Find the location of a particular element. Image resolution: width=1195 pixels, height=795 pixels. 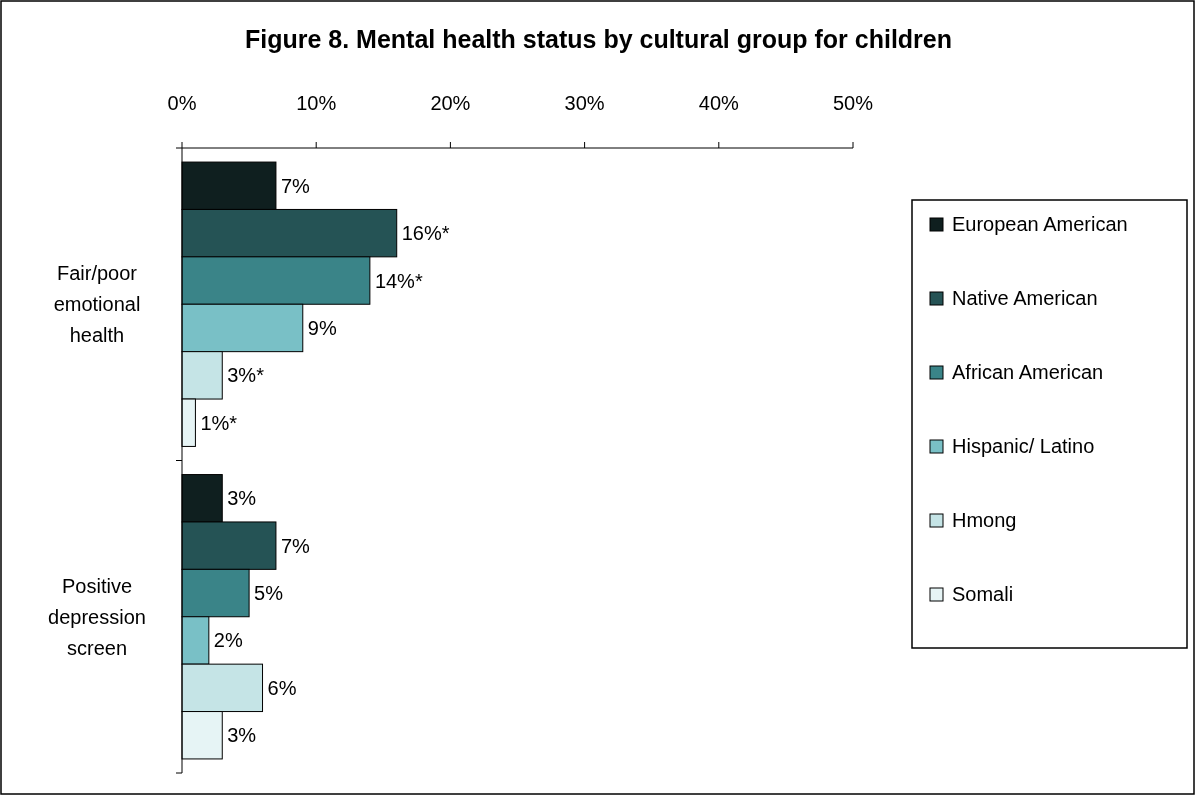

legend-label: European American is located at coordinates (1040, 224).